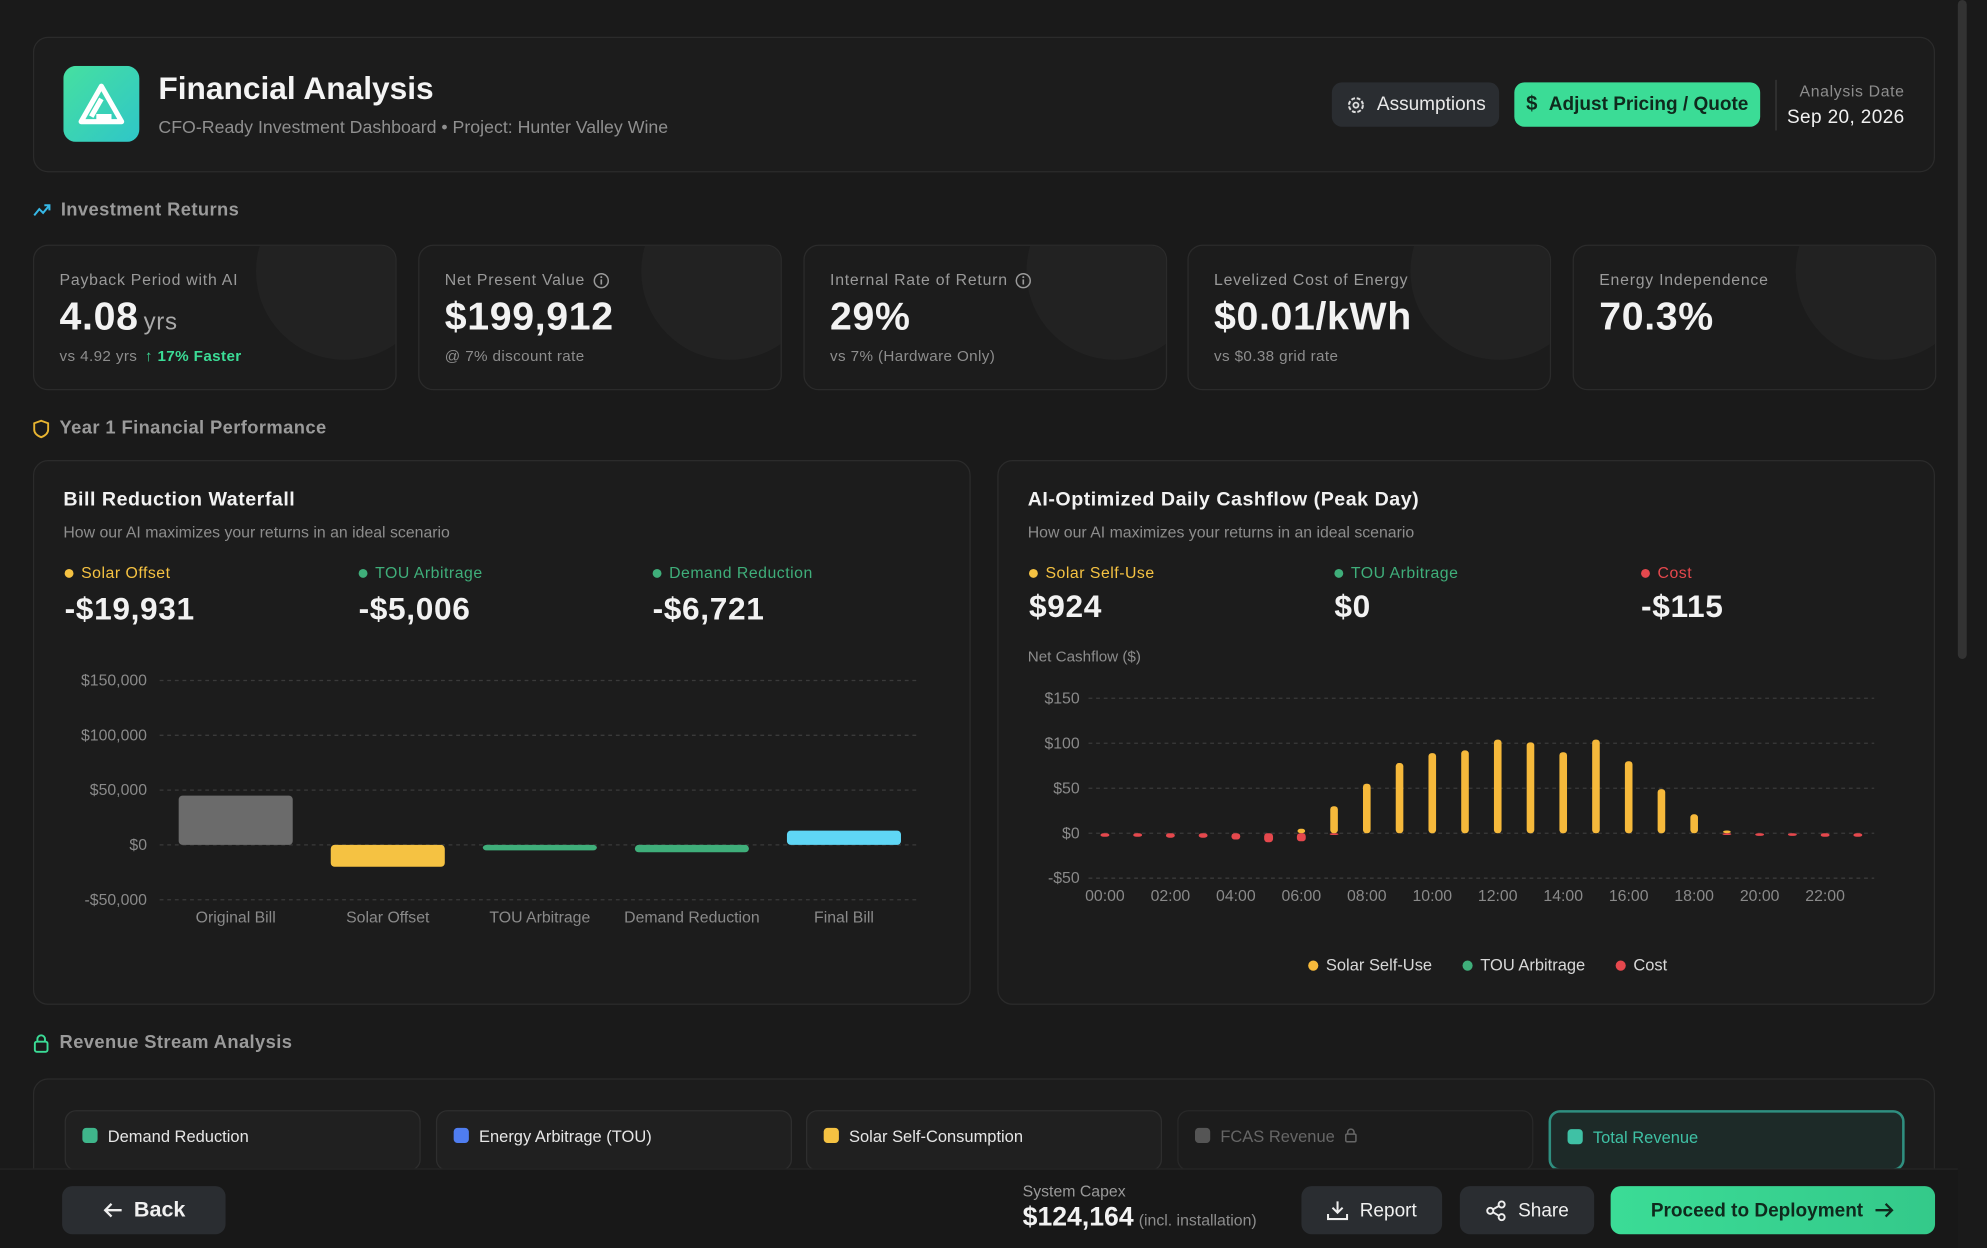 The image size is (1987, 1248). I want to click on kpi-note: @ 7% discount rate, so click(515, 356).